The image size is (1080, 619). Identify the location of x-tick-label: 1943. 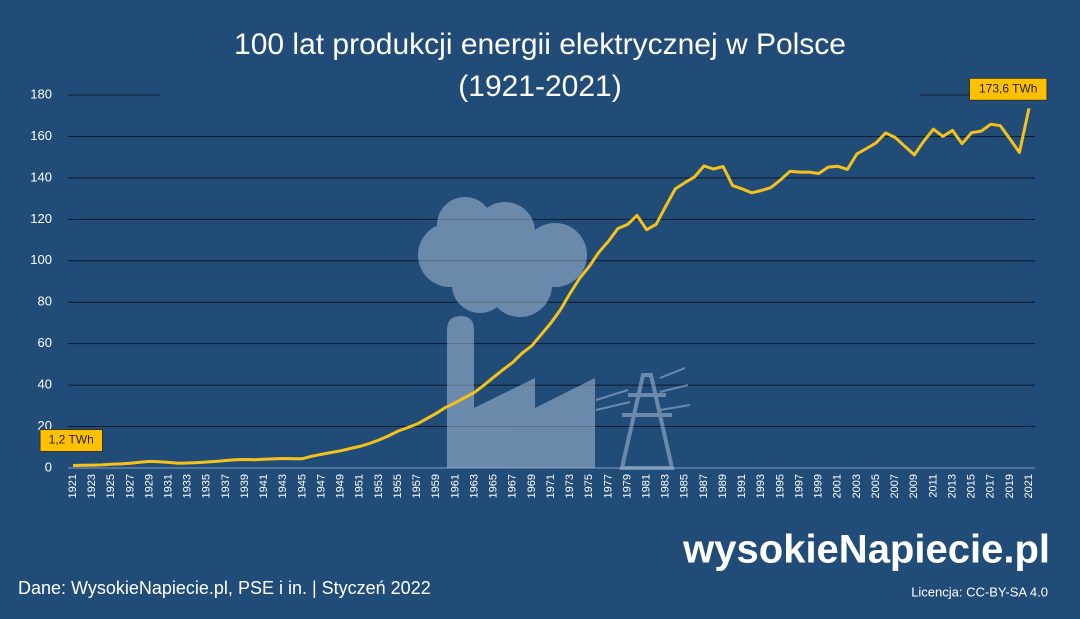
(283, 486).